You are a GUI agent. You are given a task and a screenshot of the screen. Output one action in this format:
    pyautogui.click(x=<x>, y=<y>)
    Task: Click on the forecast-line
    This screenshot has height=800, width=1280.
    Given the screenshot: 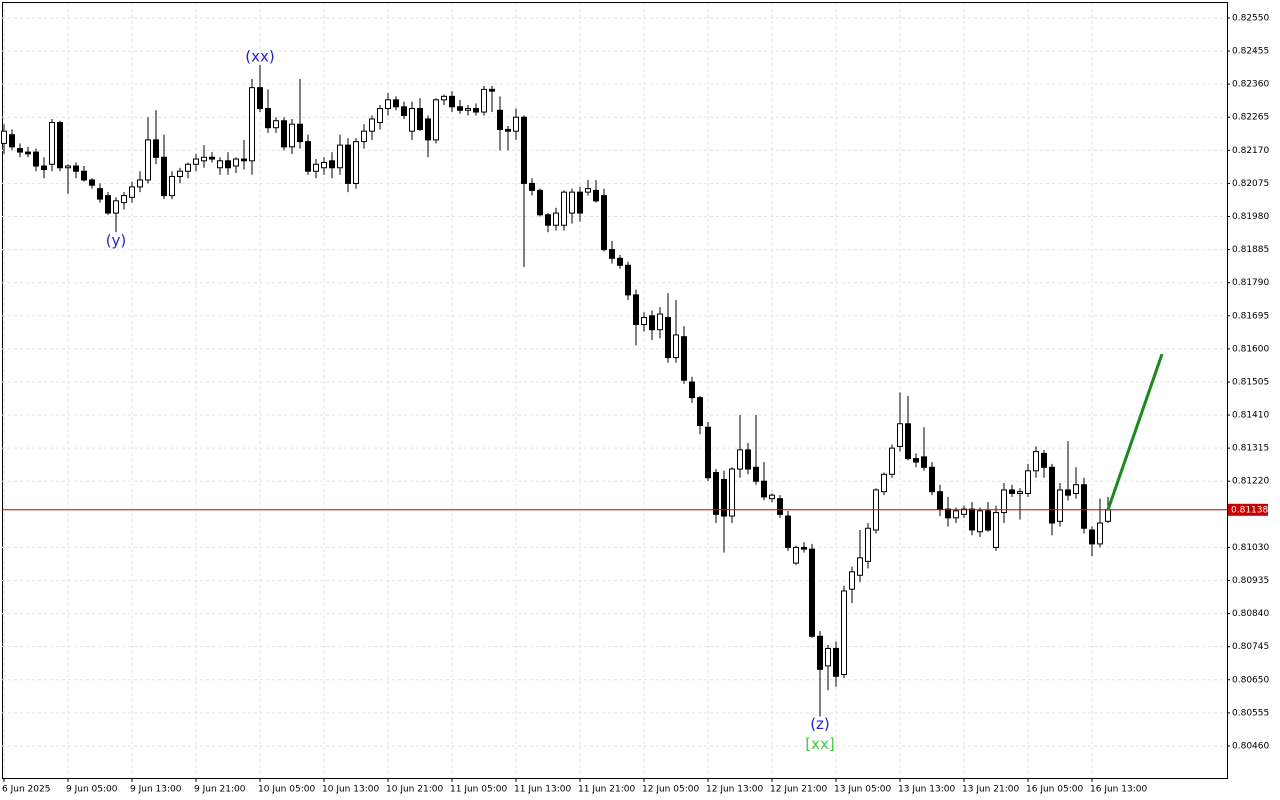 What is the action you would take?
    pyautogui.click(x=1135, y=432)
    